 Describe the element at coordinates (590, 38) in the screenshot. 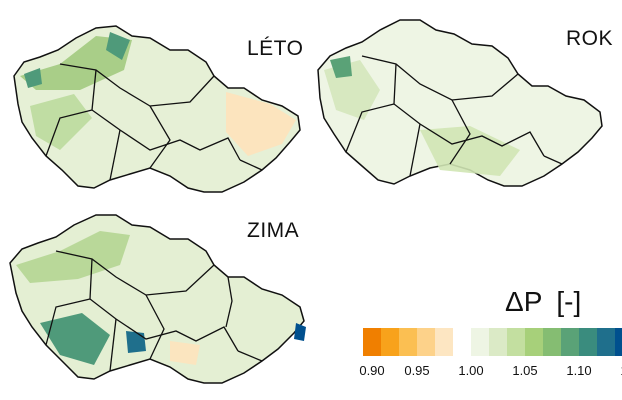

I see `panel-title-rok: ROK` at that location.